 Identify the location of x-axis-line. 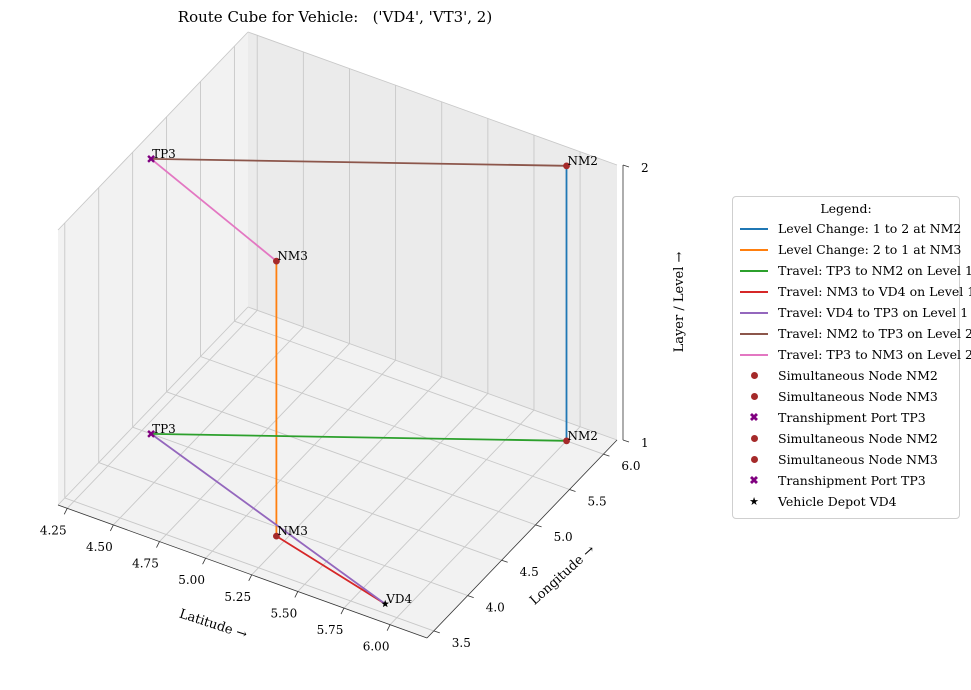
(242, 571).